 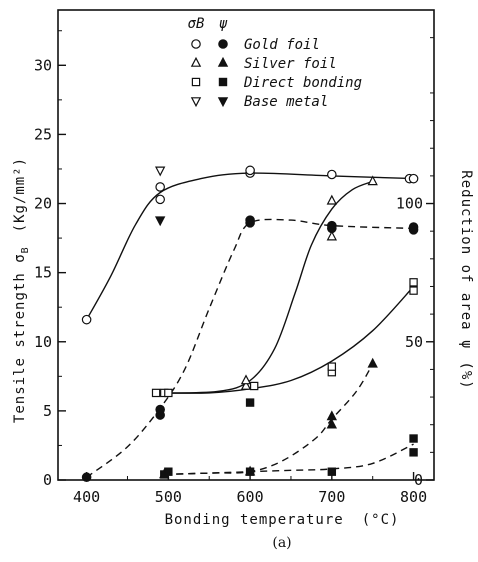 What do you see at coordinates (285, 340) in the screenshot?
I see `curve-direct-bonding-b` at bounding box center [285, 340].